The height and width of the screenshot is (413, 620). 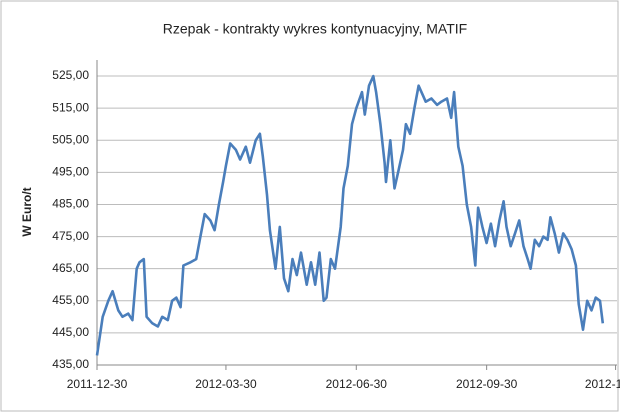 I want to click on y-tick-label: 455,00, so click(x=70, y=300).